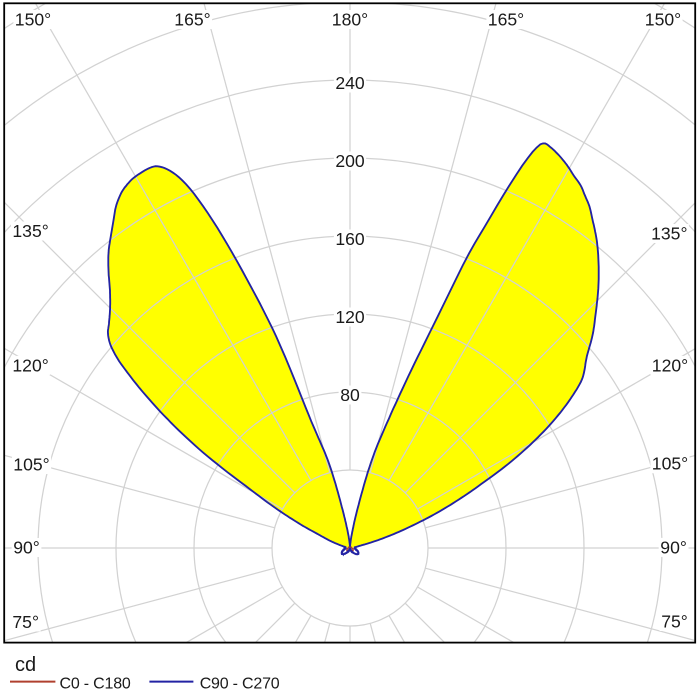 The width and height of the screenshot is (700, 700). I want to click on svg-text: cd, so click(25, 665).